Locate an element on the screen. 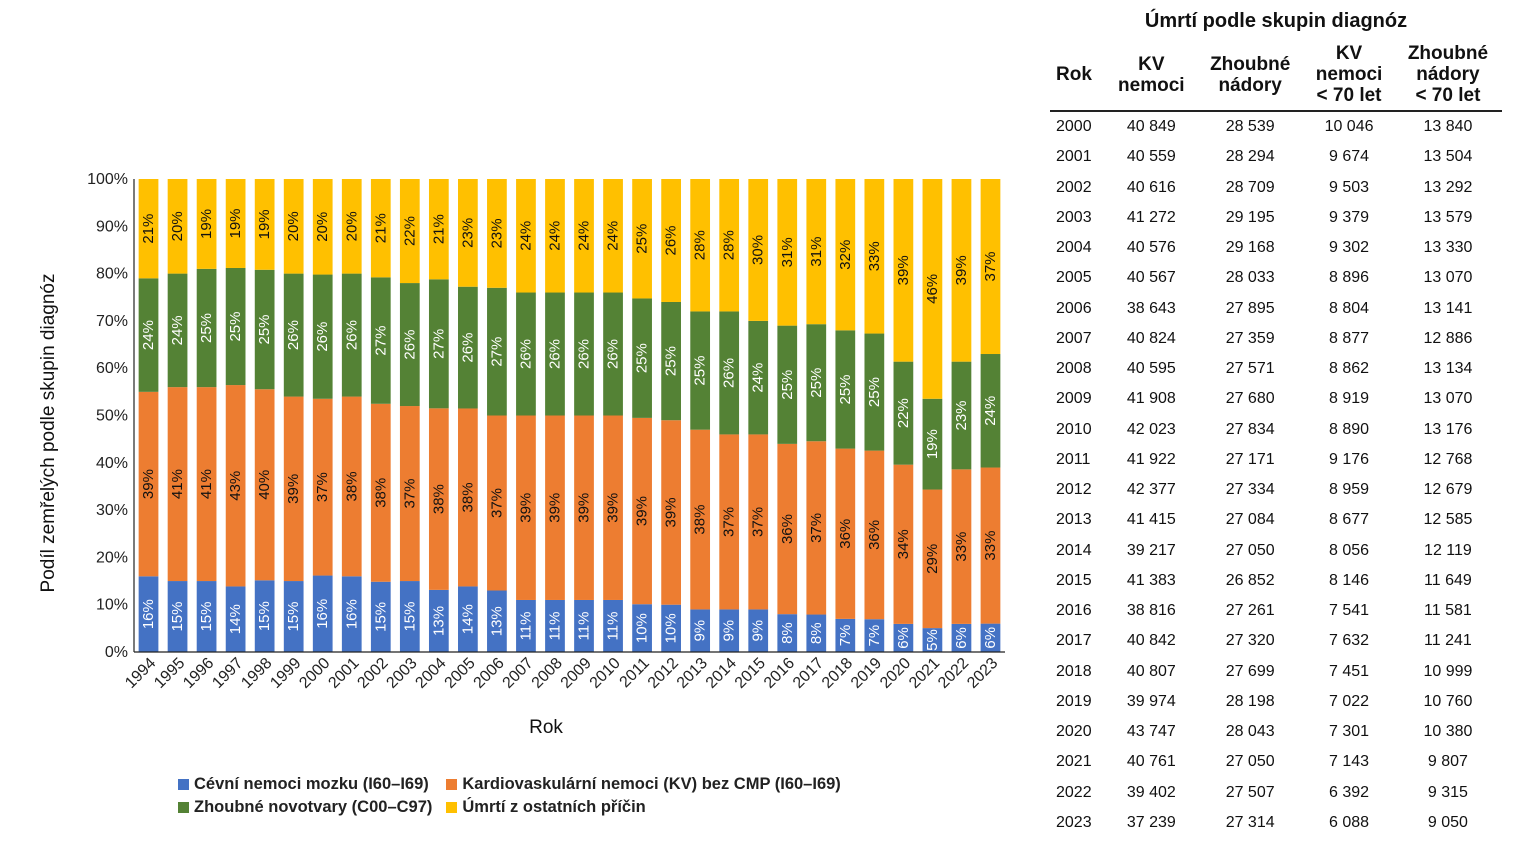 The height and width of the screenshot is (859, 1526). bar-segment-2002-s0 is located at coordinates (380, 616).